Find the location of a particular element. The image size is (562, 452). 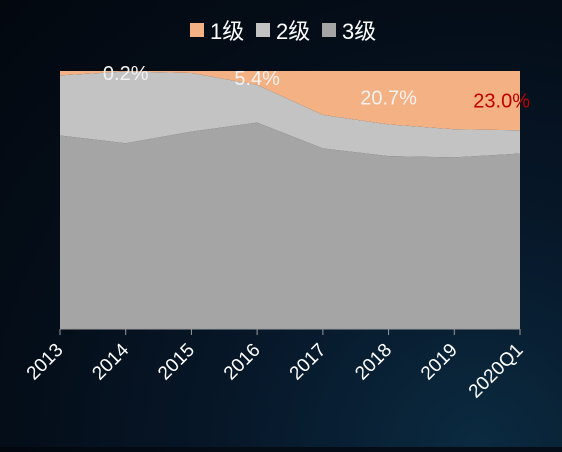

x-tick-label-2018: 2018 is located at coordinates (373, 362).